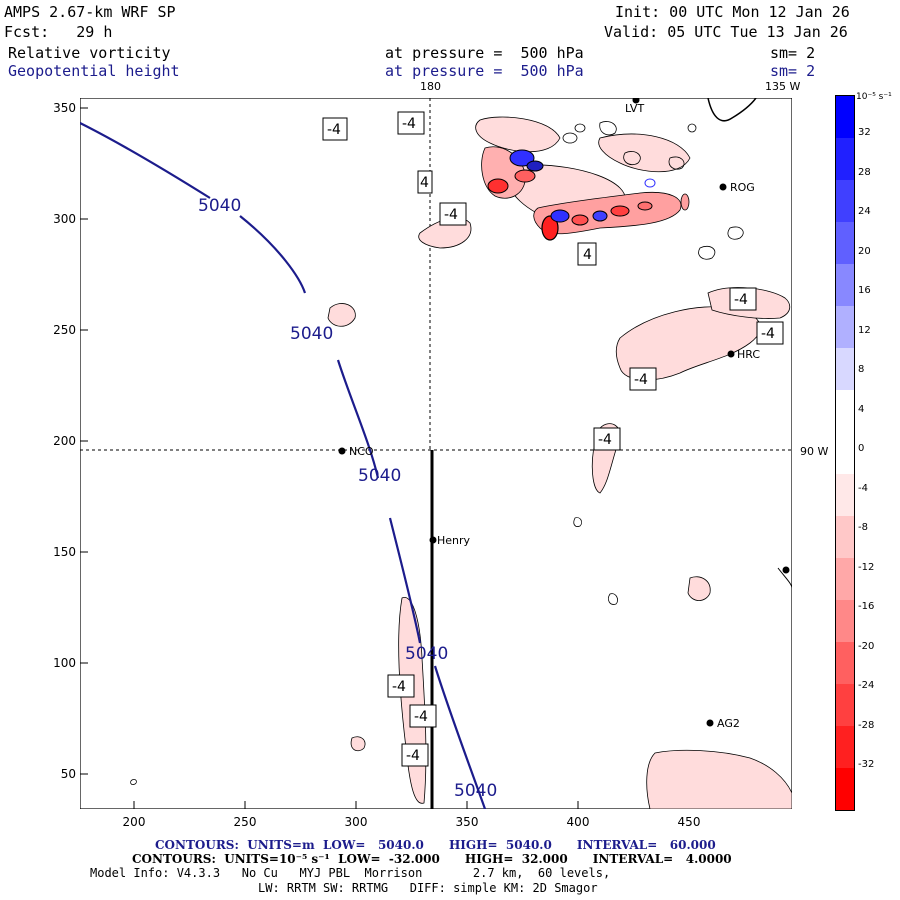  What do you see at coordinates (732, 12) in the screenshot?
I see `init-time: Init: 00 UTC Mon 12 Jan 26` at bounding box center [732, 12].